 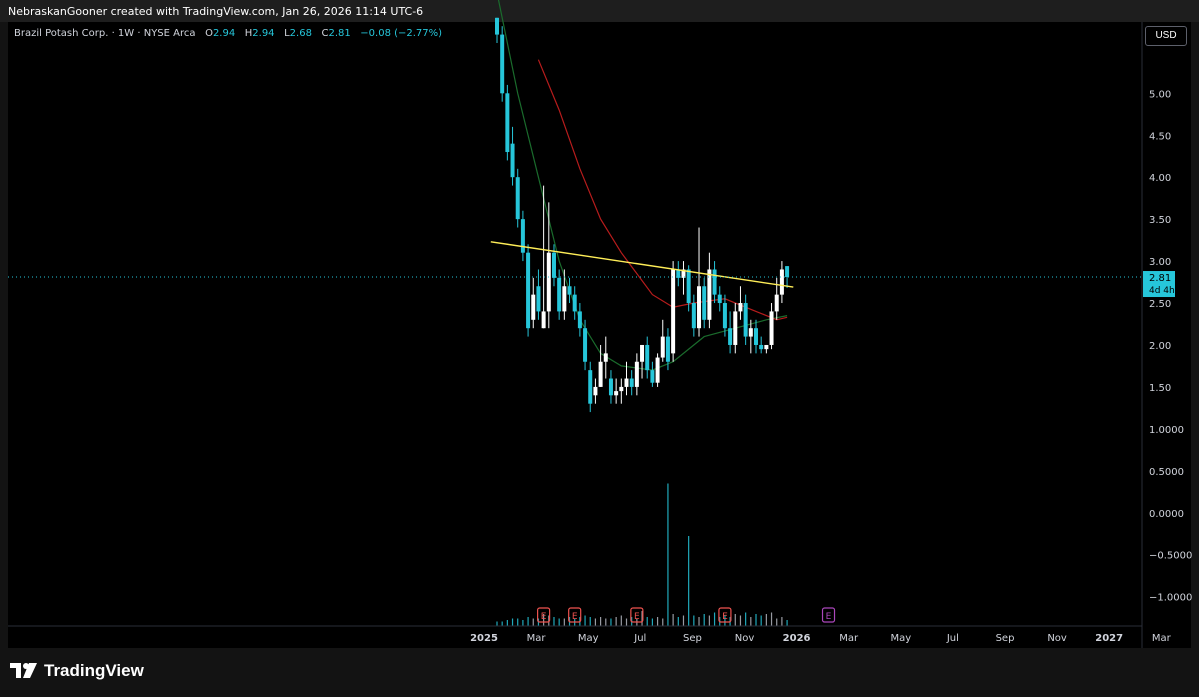 I want to click on change-value: −0.08 (−2.77%), so click(x=401, y=33).